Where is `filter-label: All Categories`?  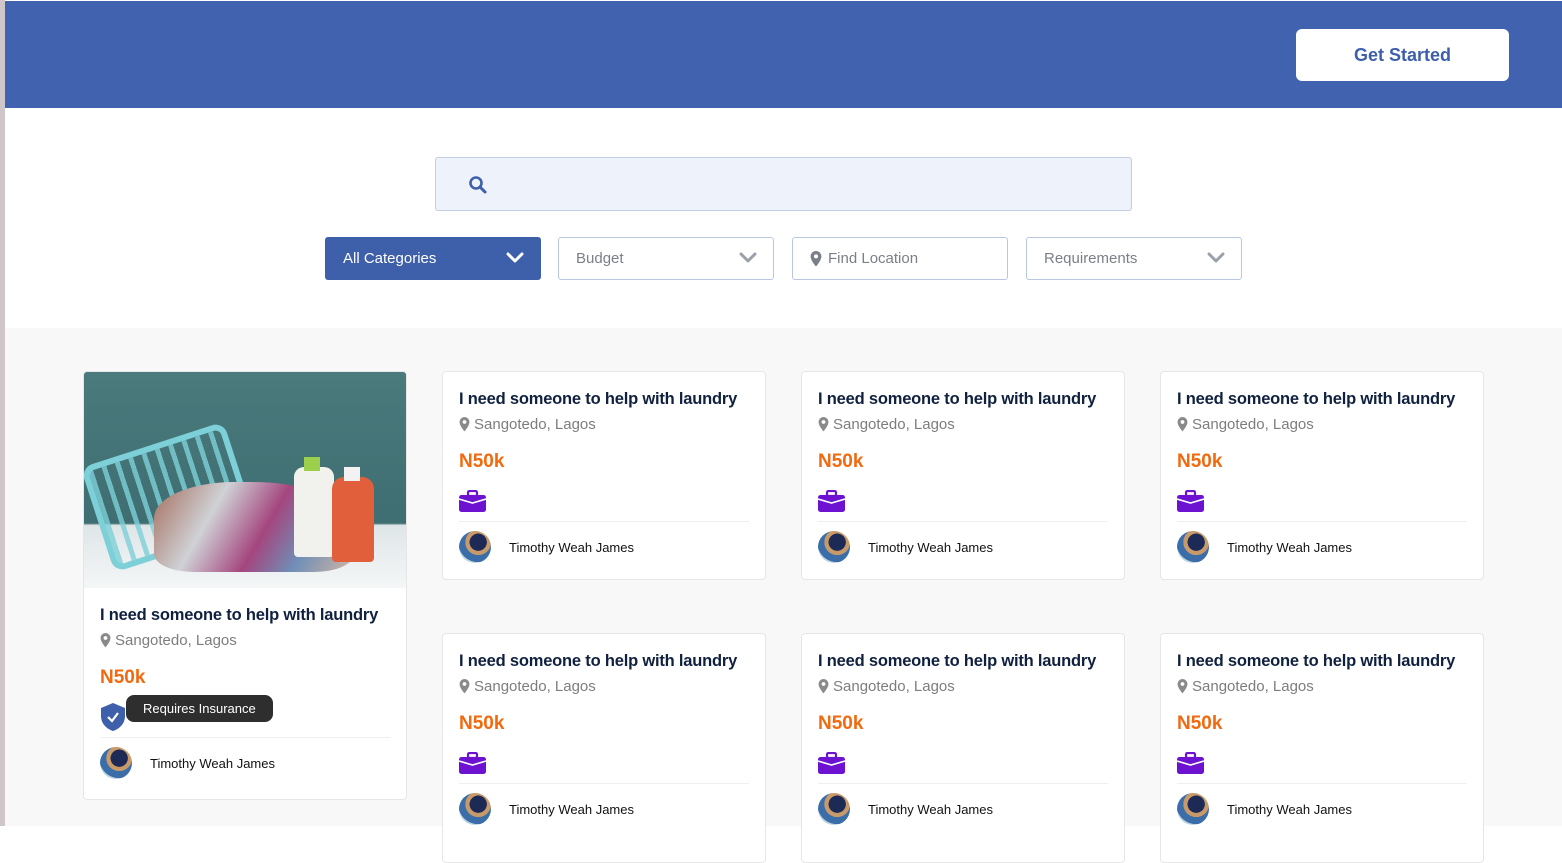 filter-label: All Categories is located at coordinates (390, 258).